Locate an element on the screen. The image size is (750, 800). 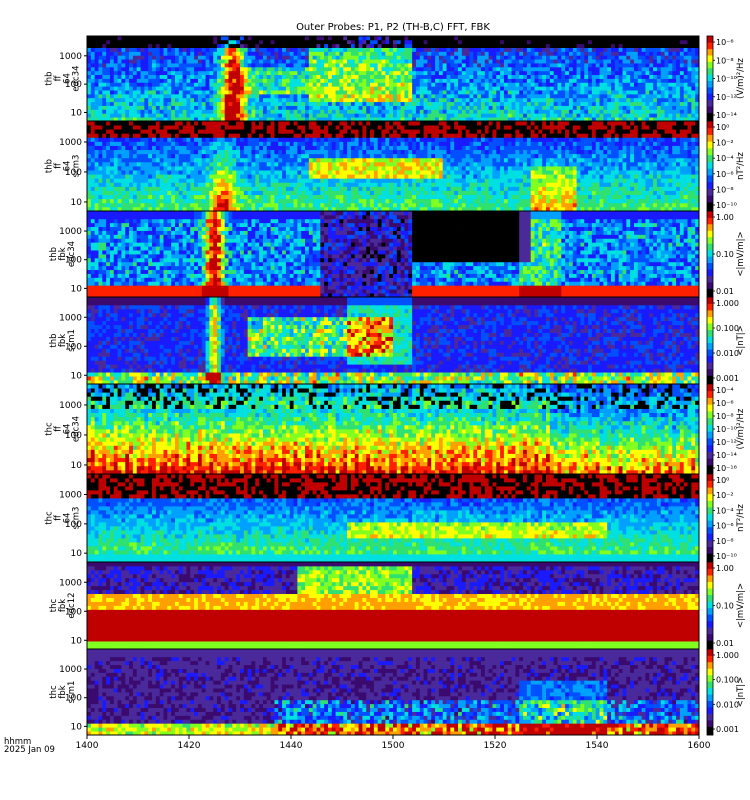
figure-title: Outer Probes: P1, P2 (TH-B,C) FFT, FBK is located at coordinates (393, 27).